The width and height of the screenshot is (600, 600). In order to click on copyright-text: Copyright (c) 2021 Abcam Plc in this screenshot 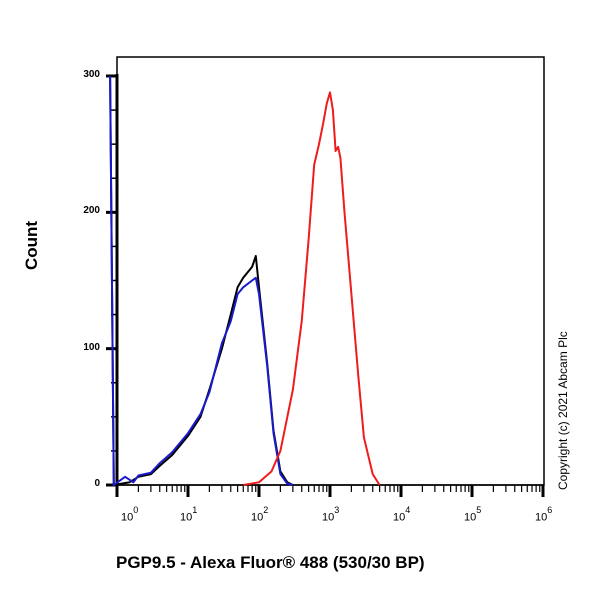, I will do `click(563, 410)`.